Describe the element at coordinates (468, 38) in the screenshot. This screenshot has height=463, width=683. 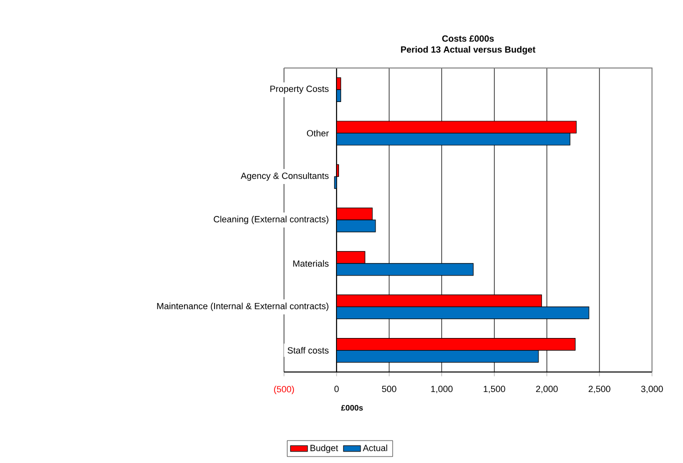
I see `chart-title: Costs £000s` at that location.